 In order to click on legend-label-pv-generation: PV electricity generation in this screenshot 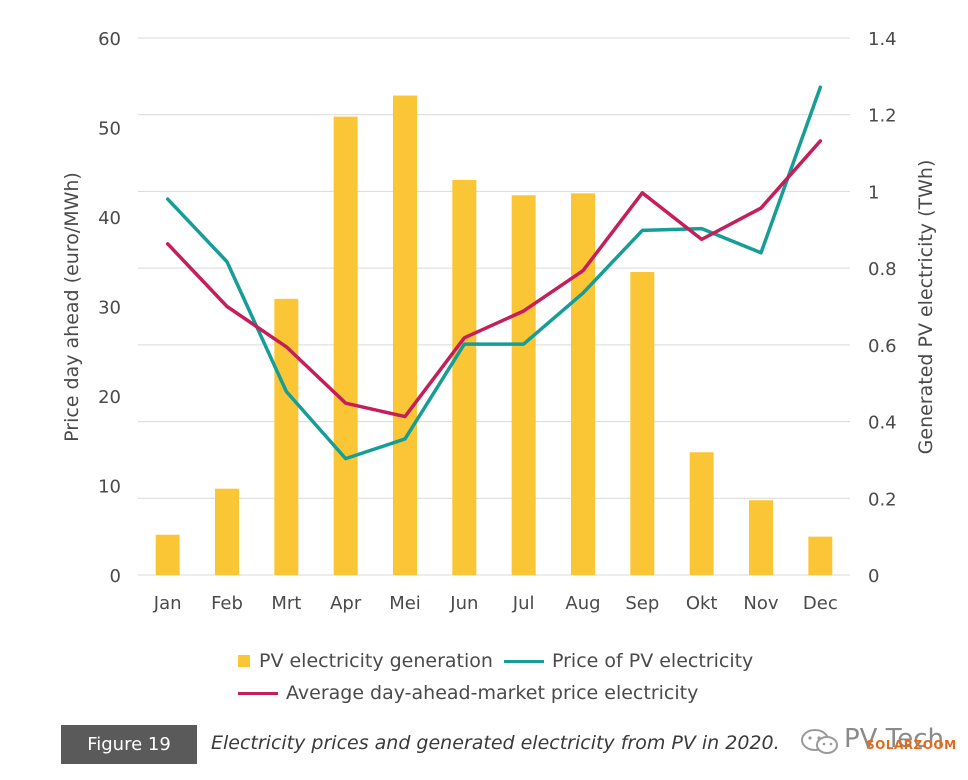, I will do `click(376, 661)`.